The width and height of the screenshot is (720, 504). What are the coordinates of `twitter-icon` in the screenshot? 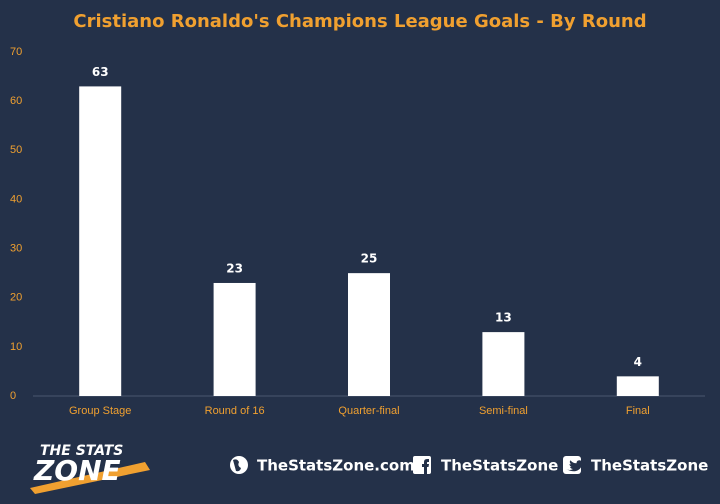 It's located at (573, 465).